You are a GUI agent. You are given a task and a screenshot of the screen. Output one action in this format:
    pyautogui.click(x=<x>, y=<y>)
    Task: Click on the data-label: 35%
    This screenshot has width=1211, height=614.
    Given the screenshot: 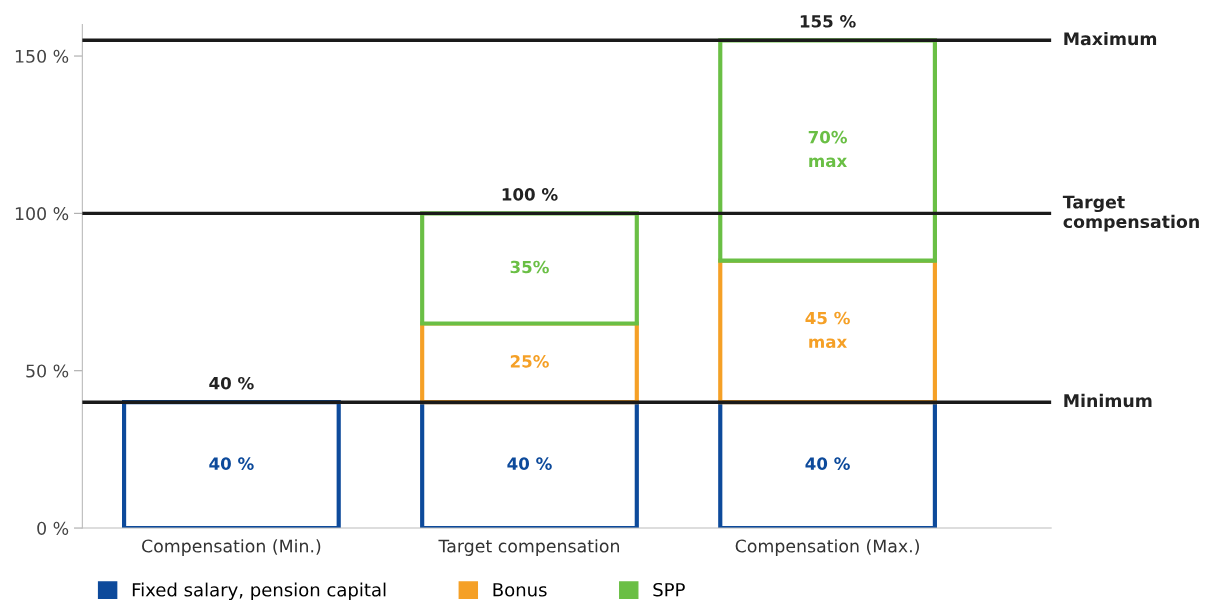 What is the action you would take?
    pyautogui.click(x=529, y=267)
    